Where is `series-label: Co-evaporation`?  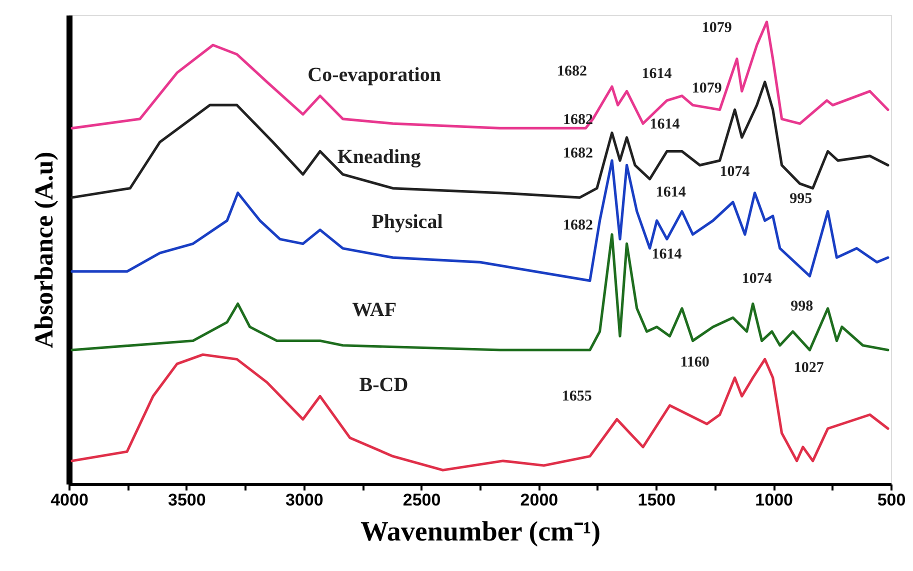 series-label: Co-evaporation is located at coordinates (374, 75).